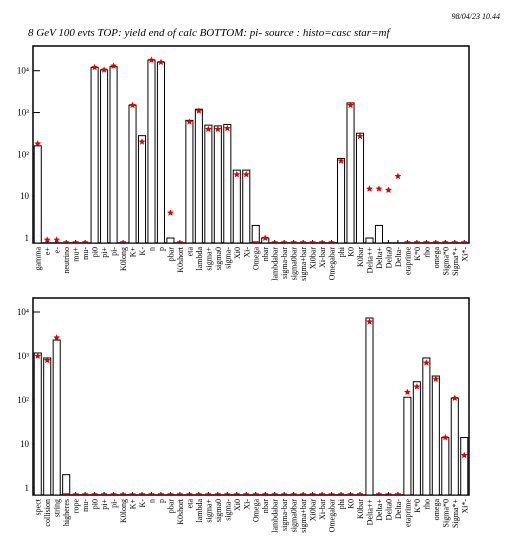  Describe the element at coordinates (379, 258) in the screenshot. I see `x-tick-label: Delta+` at that location.